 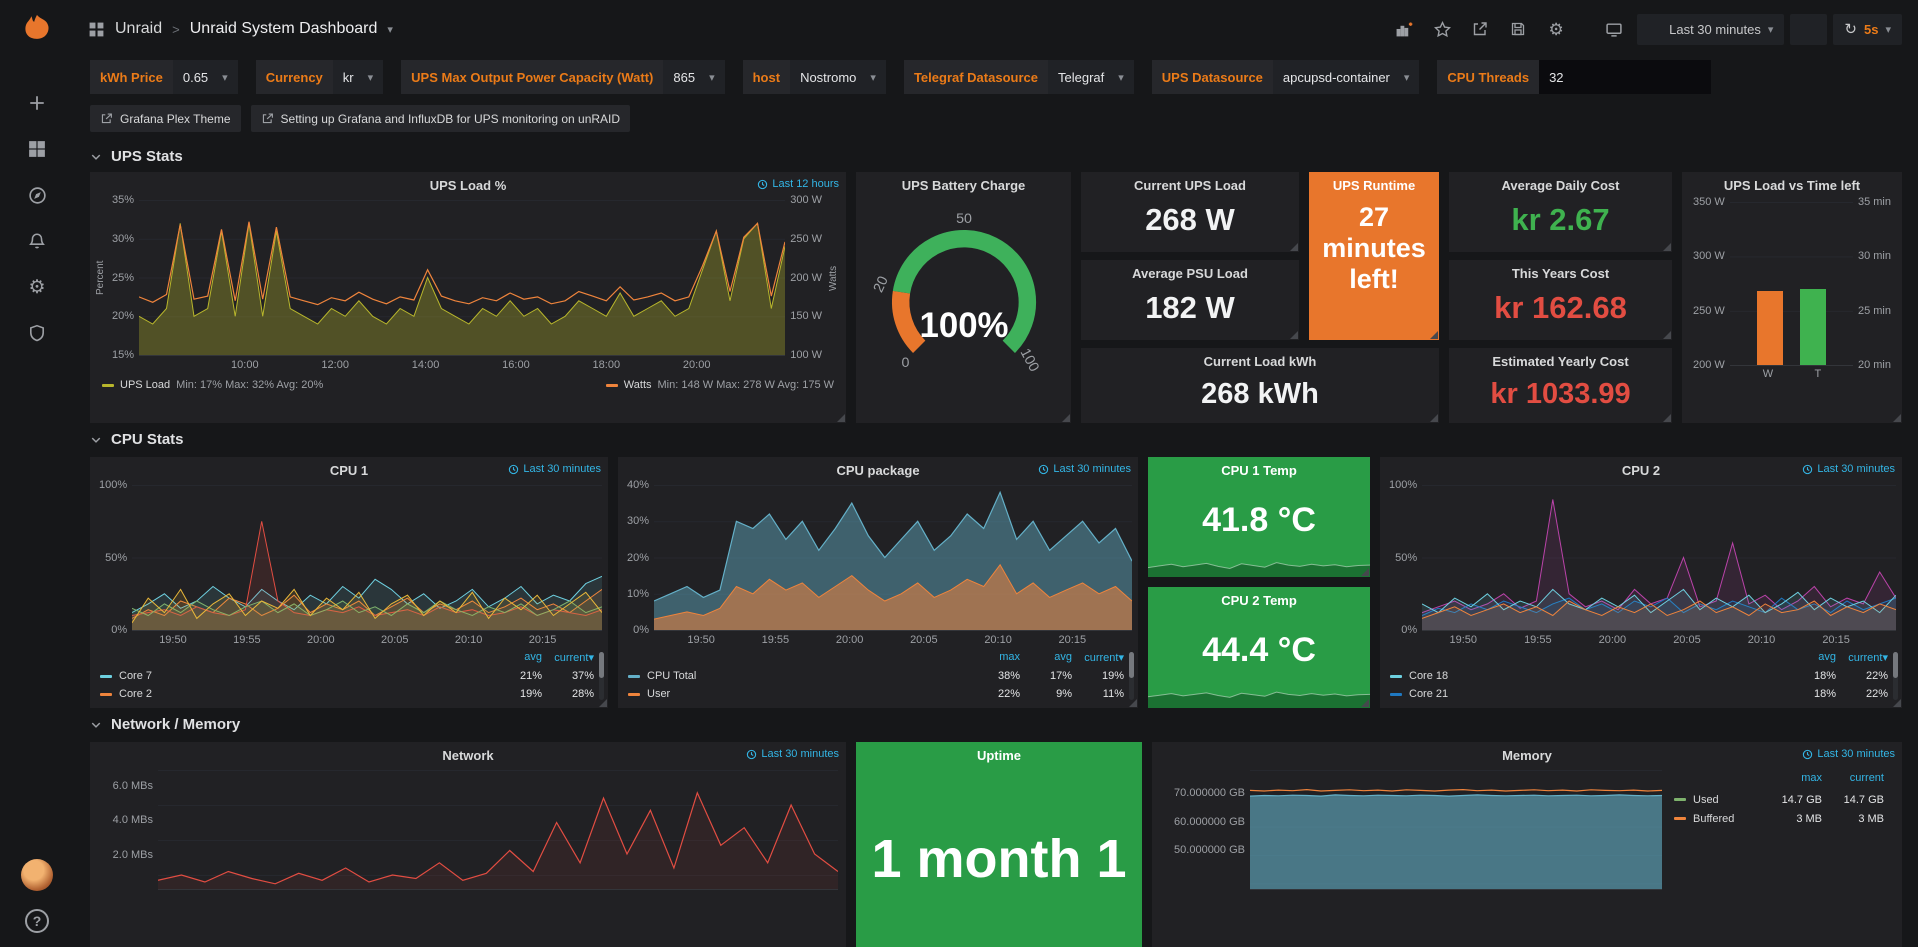 What do you see at coordinates (37, 149) in the screenshot?
I see `dashboards-icon` at bounding box center [37, 149].